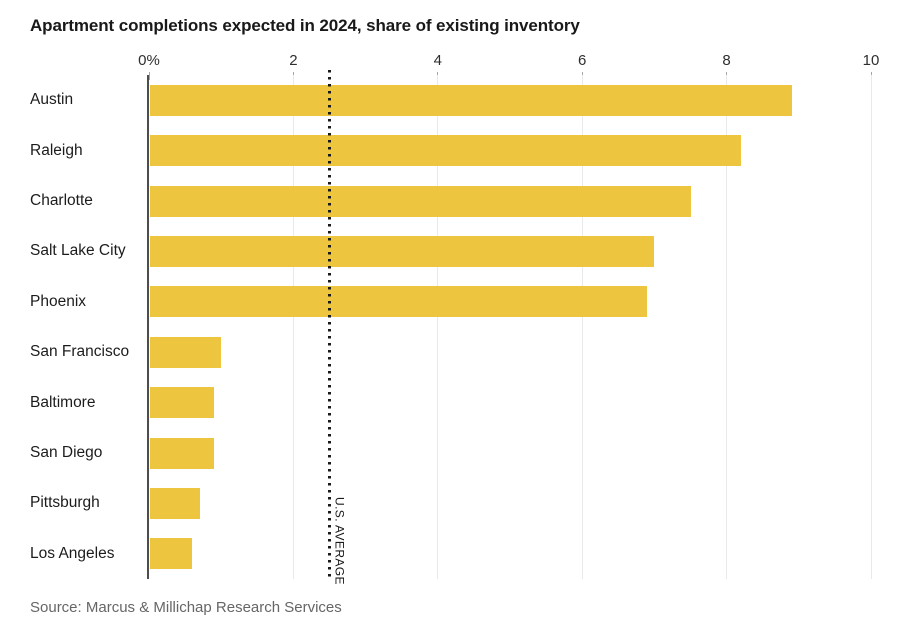 This screenshot has height=632, width=900. Describe the element at coordinates (582, 60) in the screenshot. I see `x-axis-tick-label: 6` at that location.